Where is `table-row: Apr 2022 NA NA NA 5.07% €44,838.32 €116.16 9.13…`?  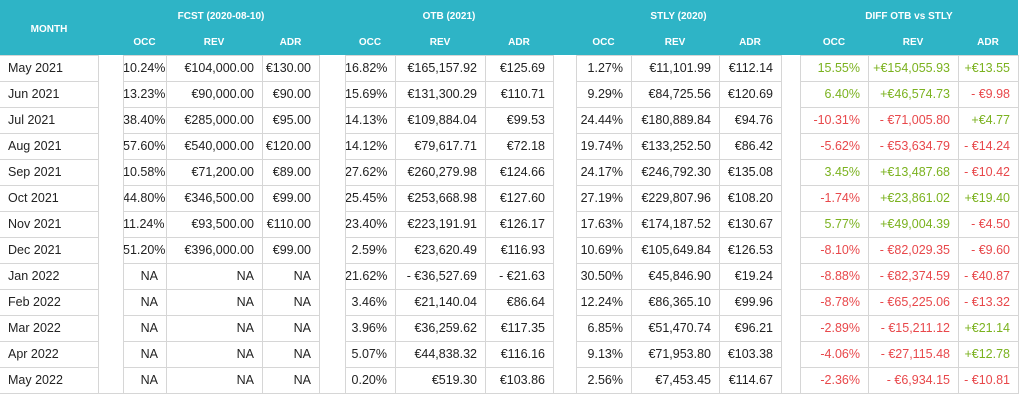 table-row: Apr 2022 NA NA NA 5.07% €44,838.32 €116.16 9.13… is located at coordinates (509, 354).